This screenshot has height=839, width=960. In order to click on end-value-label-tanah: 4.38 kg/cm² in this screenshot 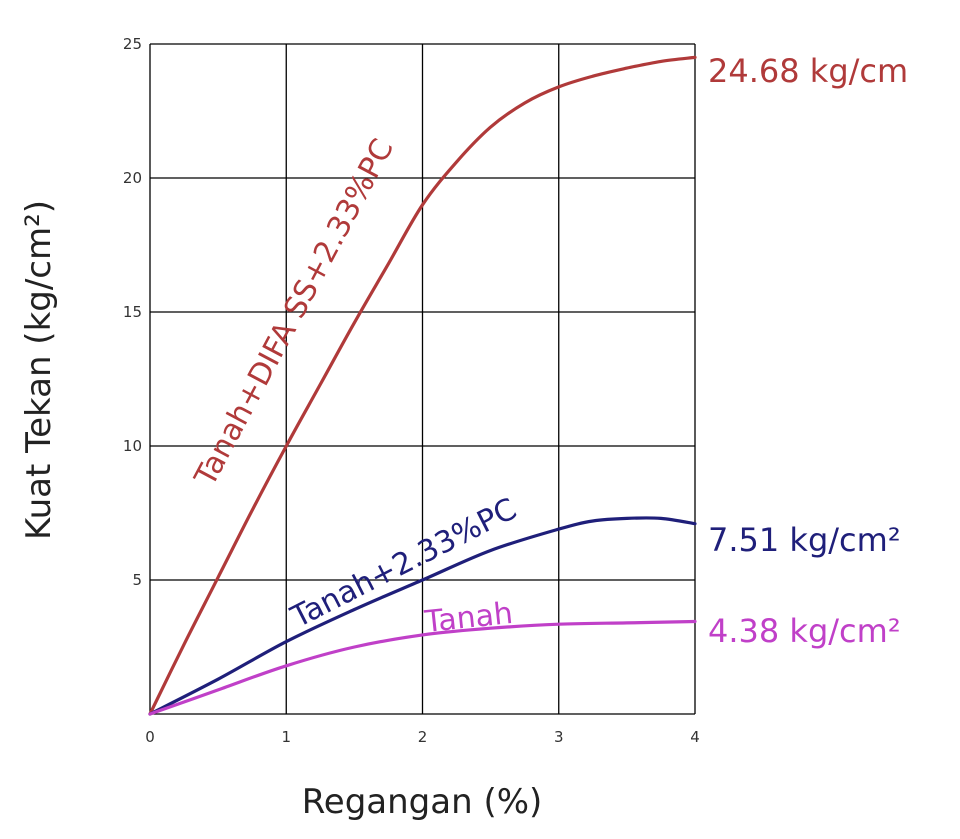, I will do `click(804, 631)`.